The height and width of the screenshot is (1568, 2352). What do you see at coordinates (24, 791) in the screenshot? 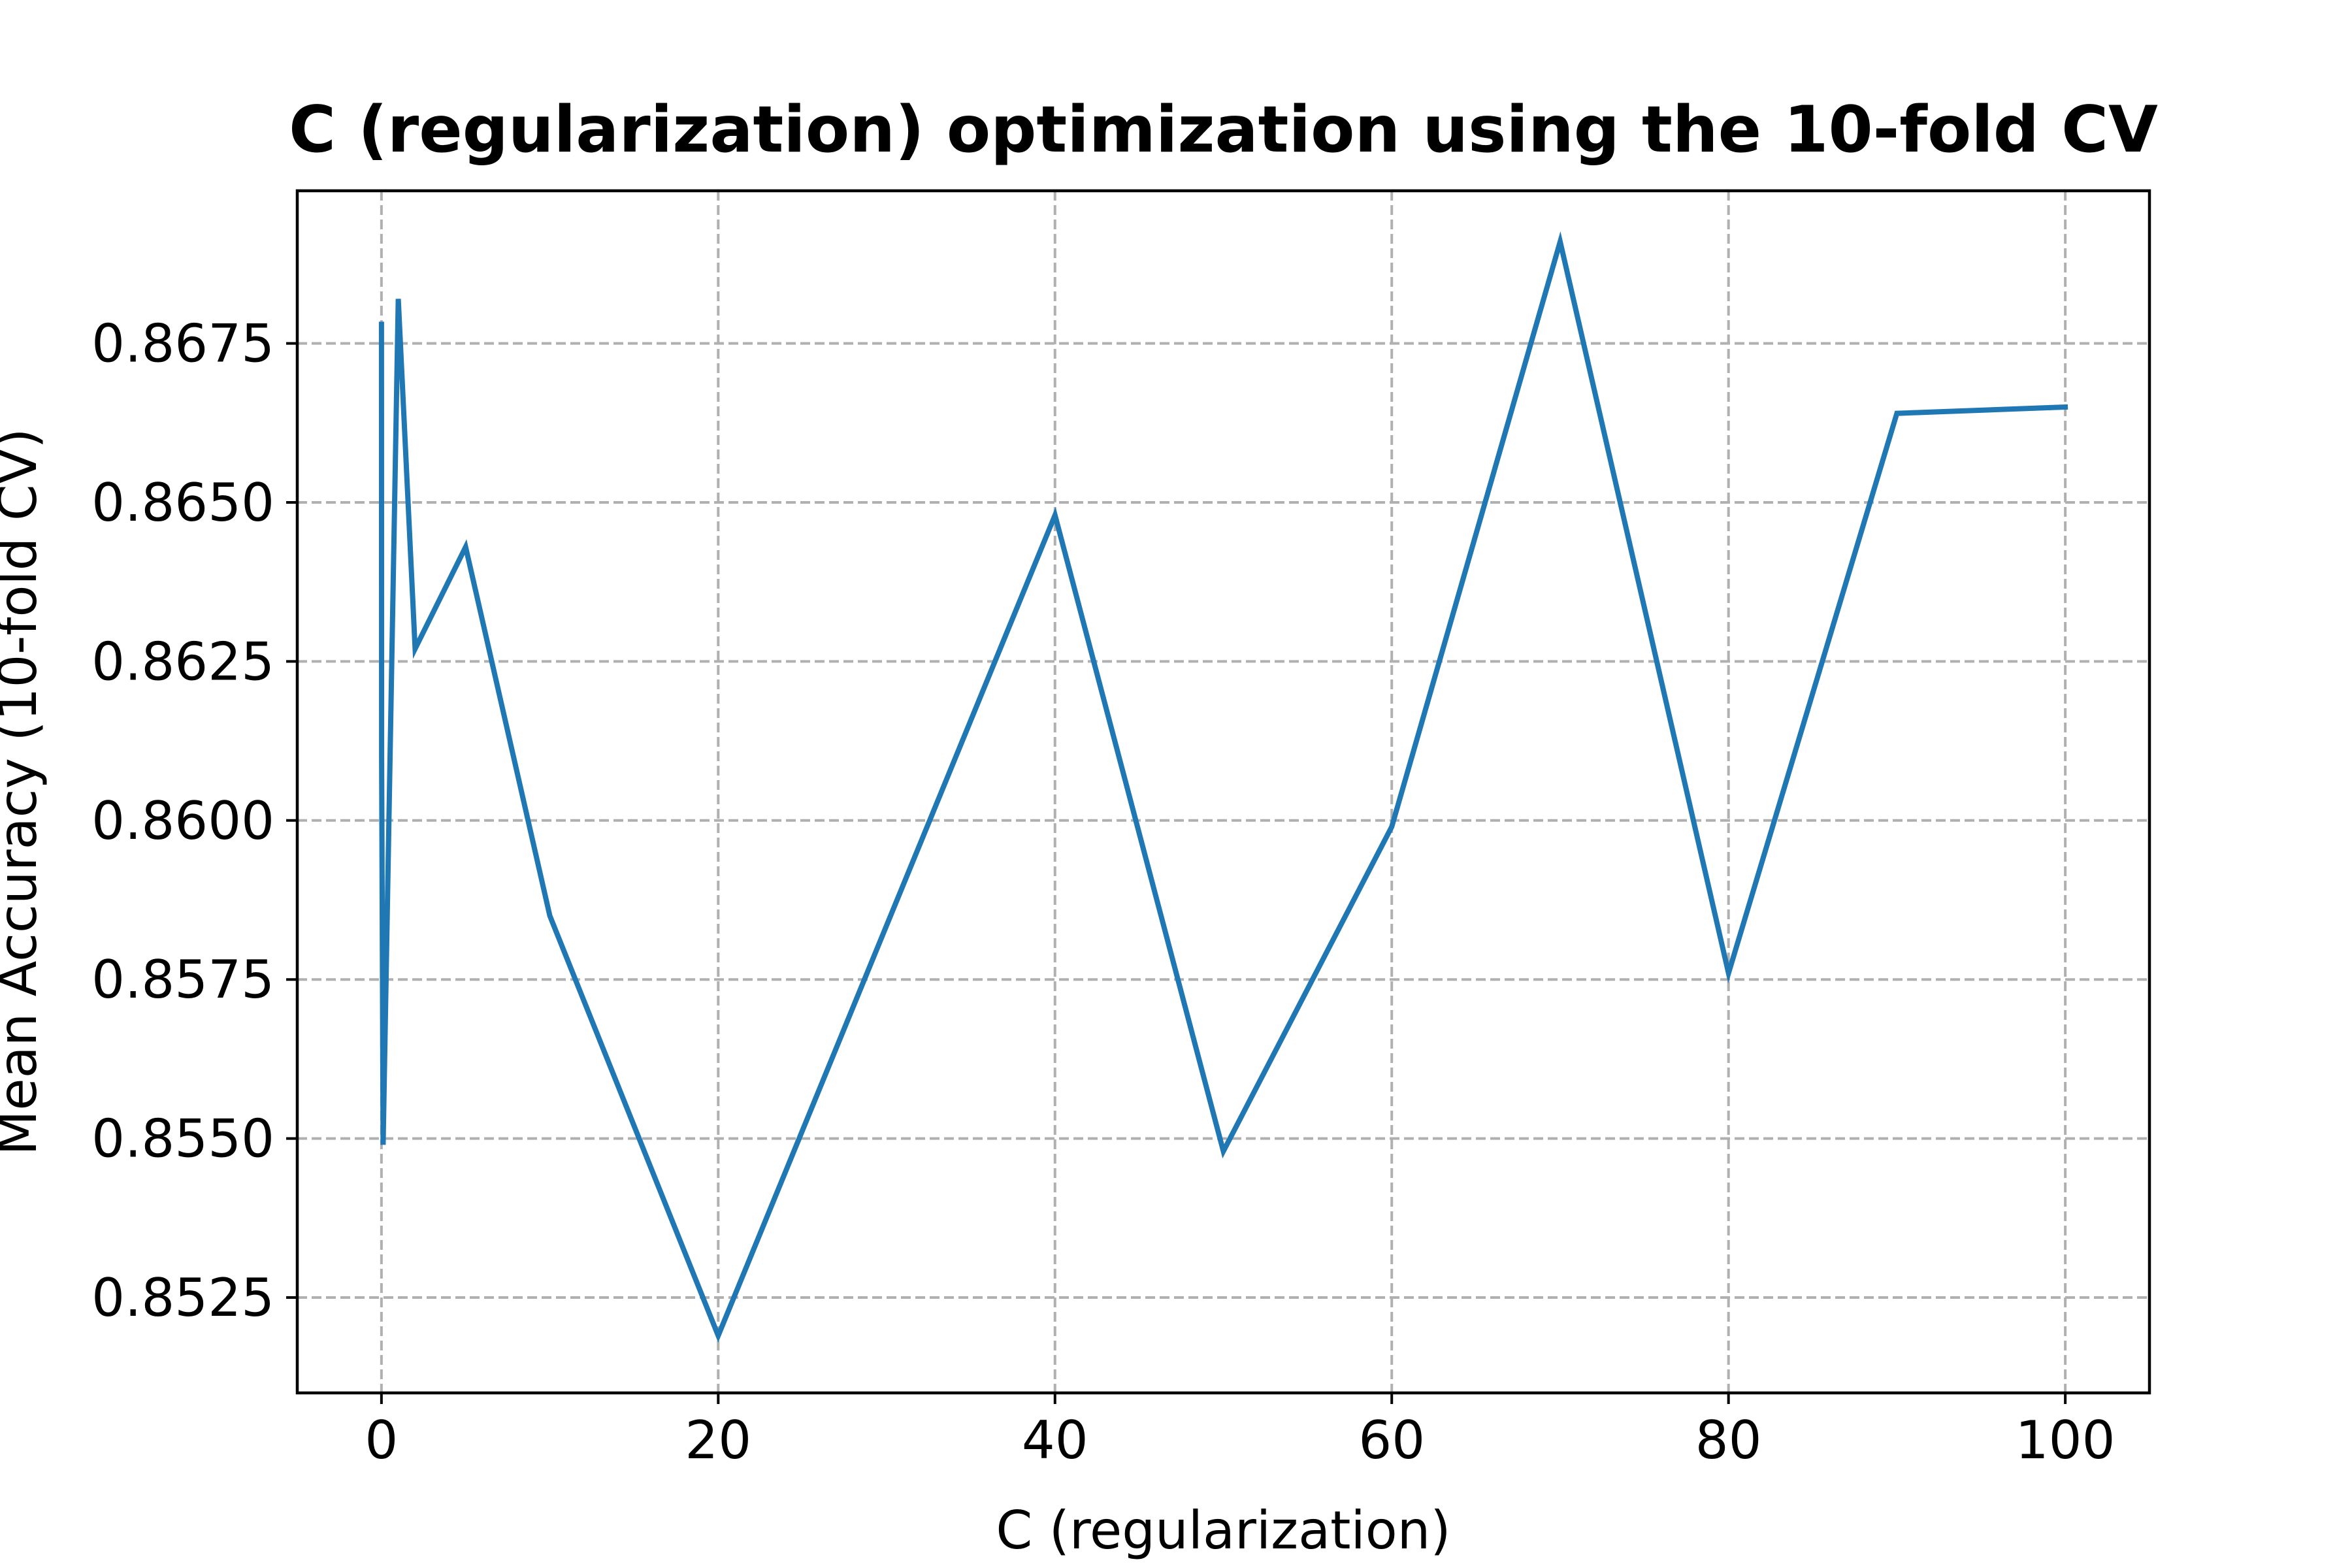
I see `y-axis-label: Mean Accuracy (10-fold CV)` at bounding box center [24, 791].